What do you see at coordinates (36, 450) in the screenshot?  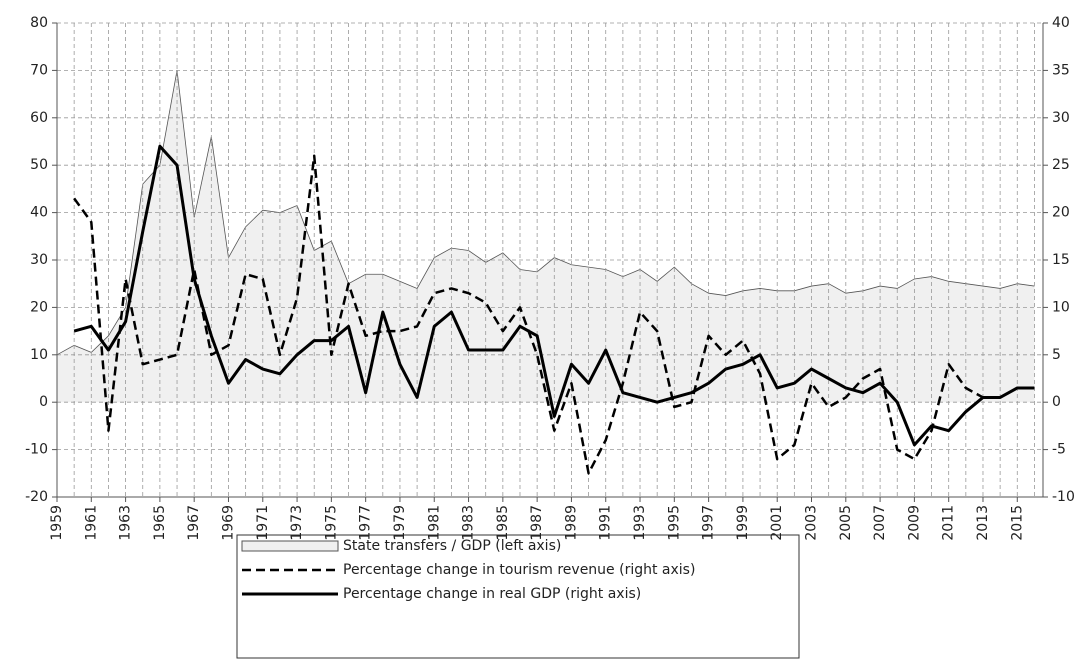 I see `y-tick-label: -10` at bounding box center [36, 450].